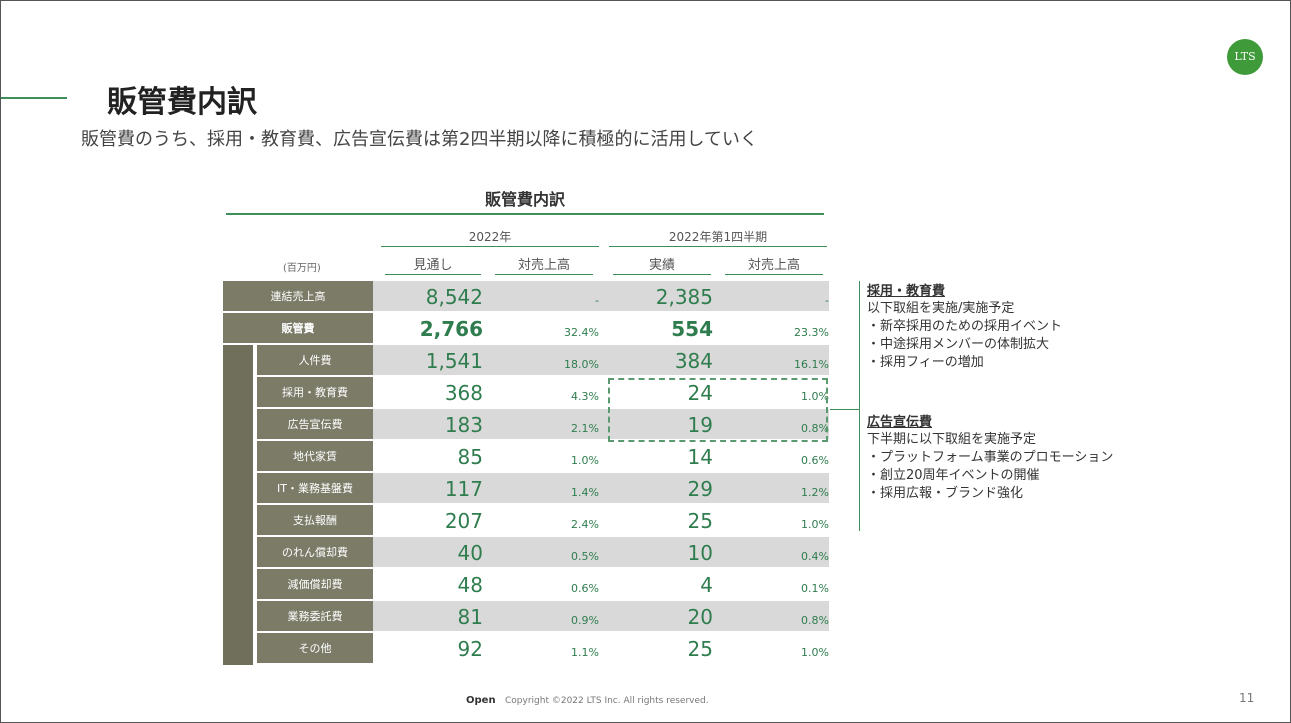  I want to click on value: 10, so click(700, 553).